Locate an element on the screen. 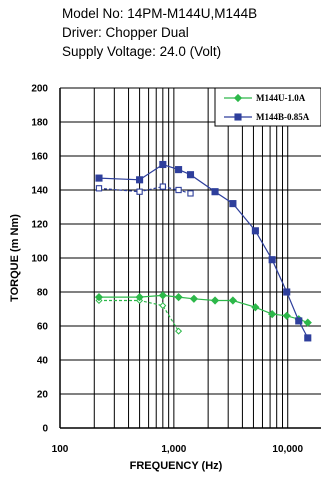 This screenshot has width=321, height=477. y-tick-label: 80 is located at coordinates (43, 293).